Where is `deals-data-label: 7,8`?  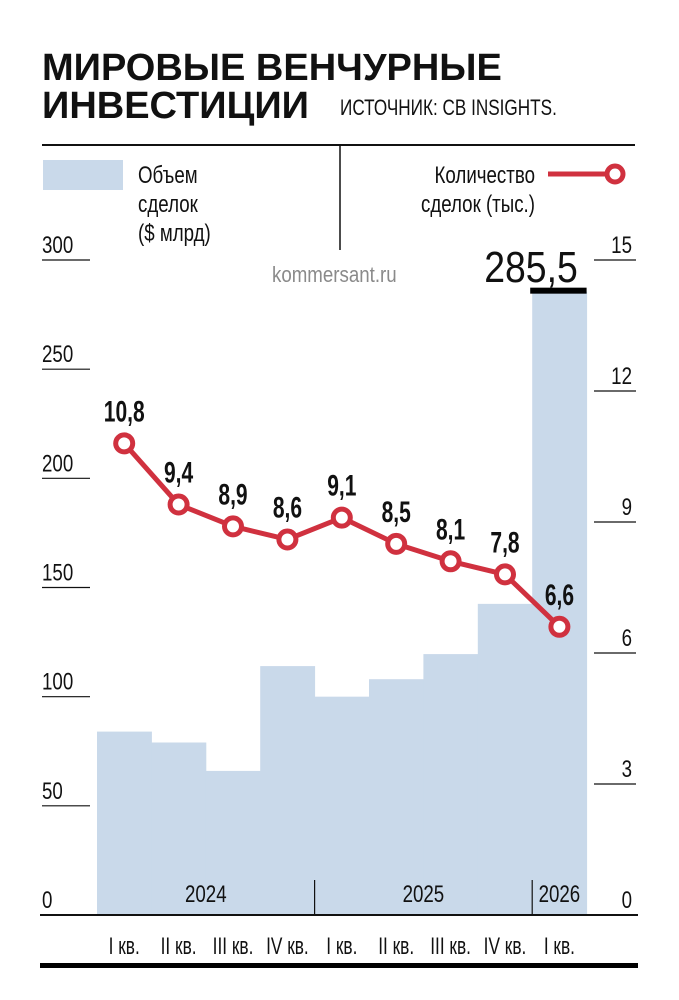
deals-data-label: 7,8 is located at coordinates (504, 543).